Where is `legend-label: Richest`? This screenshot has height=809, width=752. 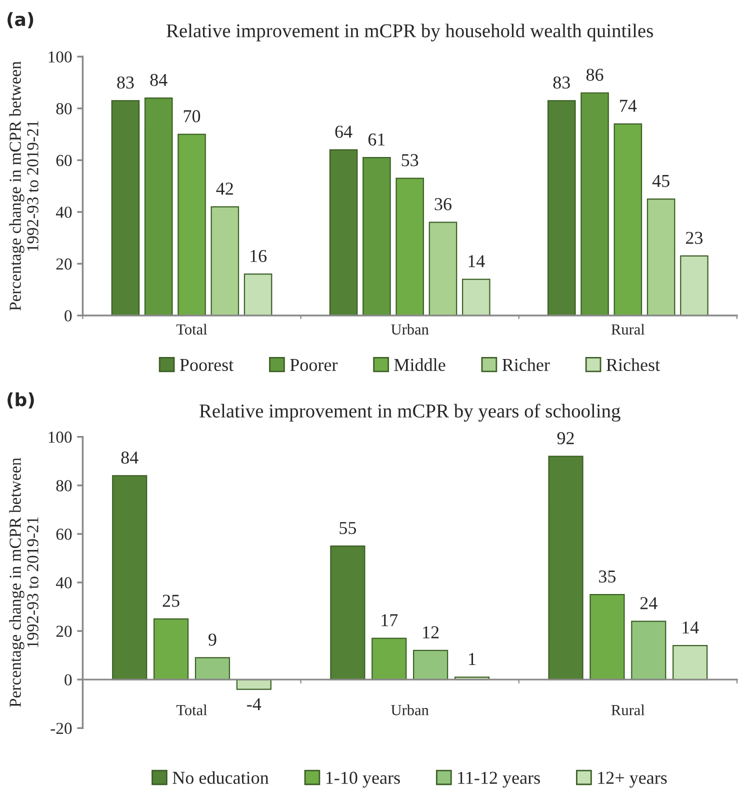 legend-label: Richest is located at coordinates (633, 365).